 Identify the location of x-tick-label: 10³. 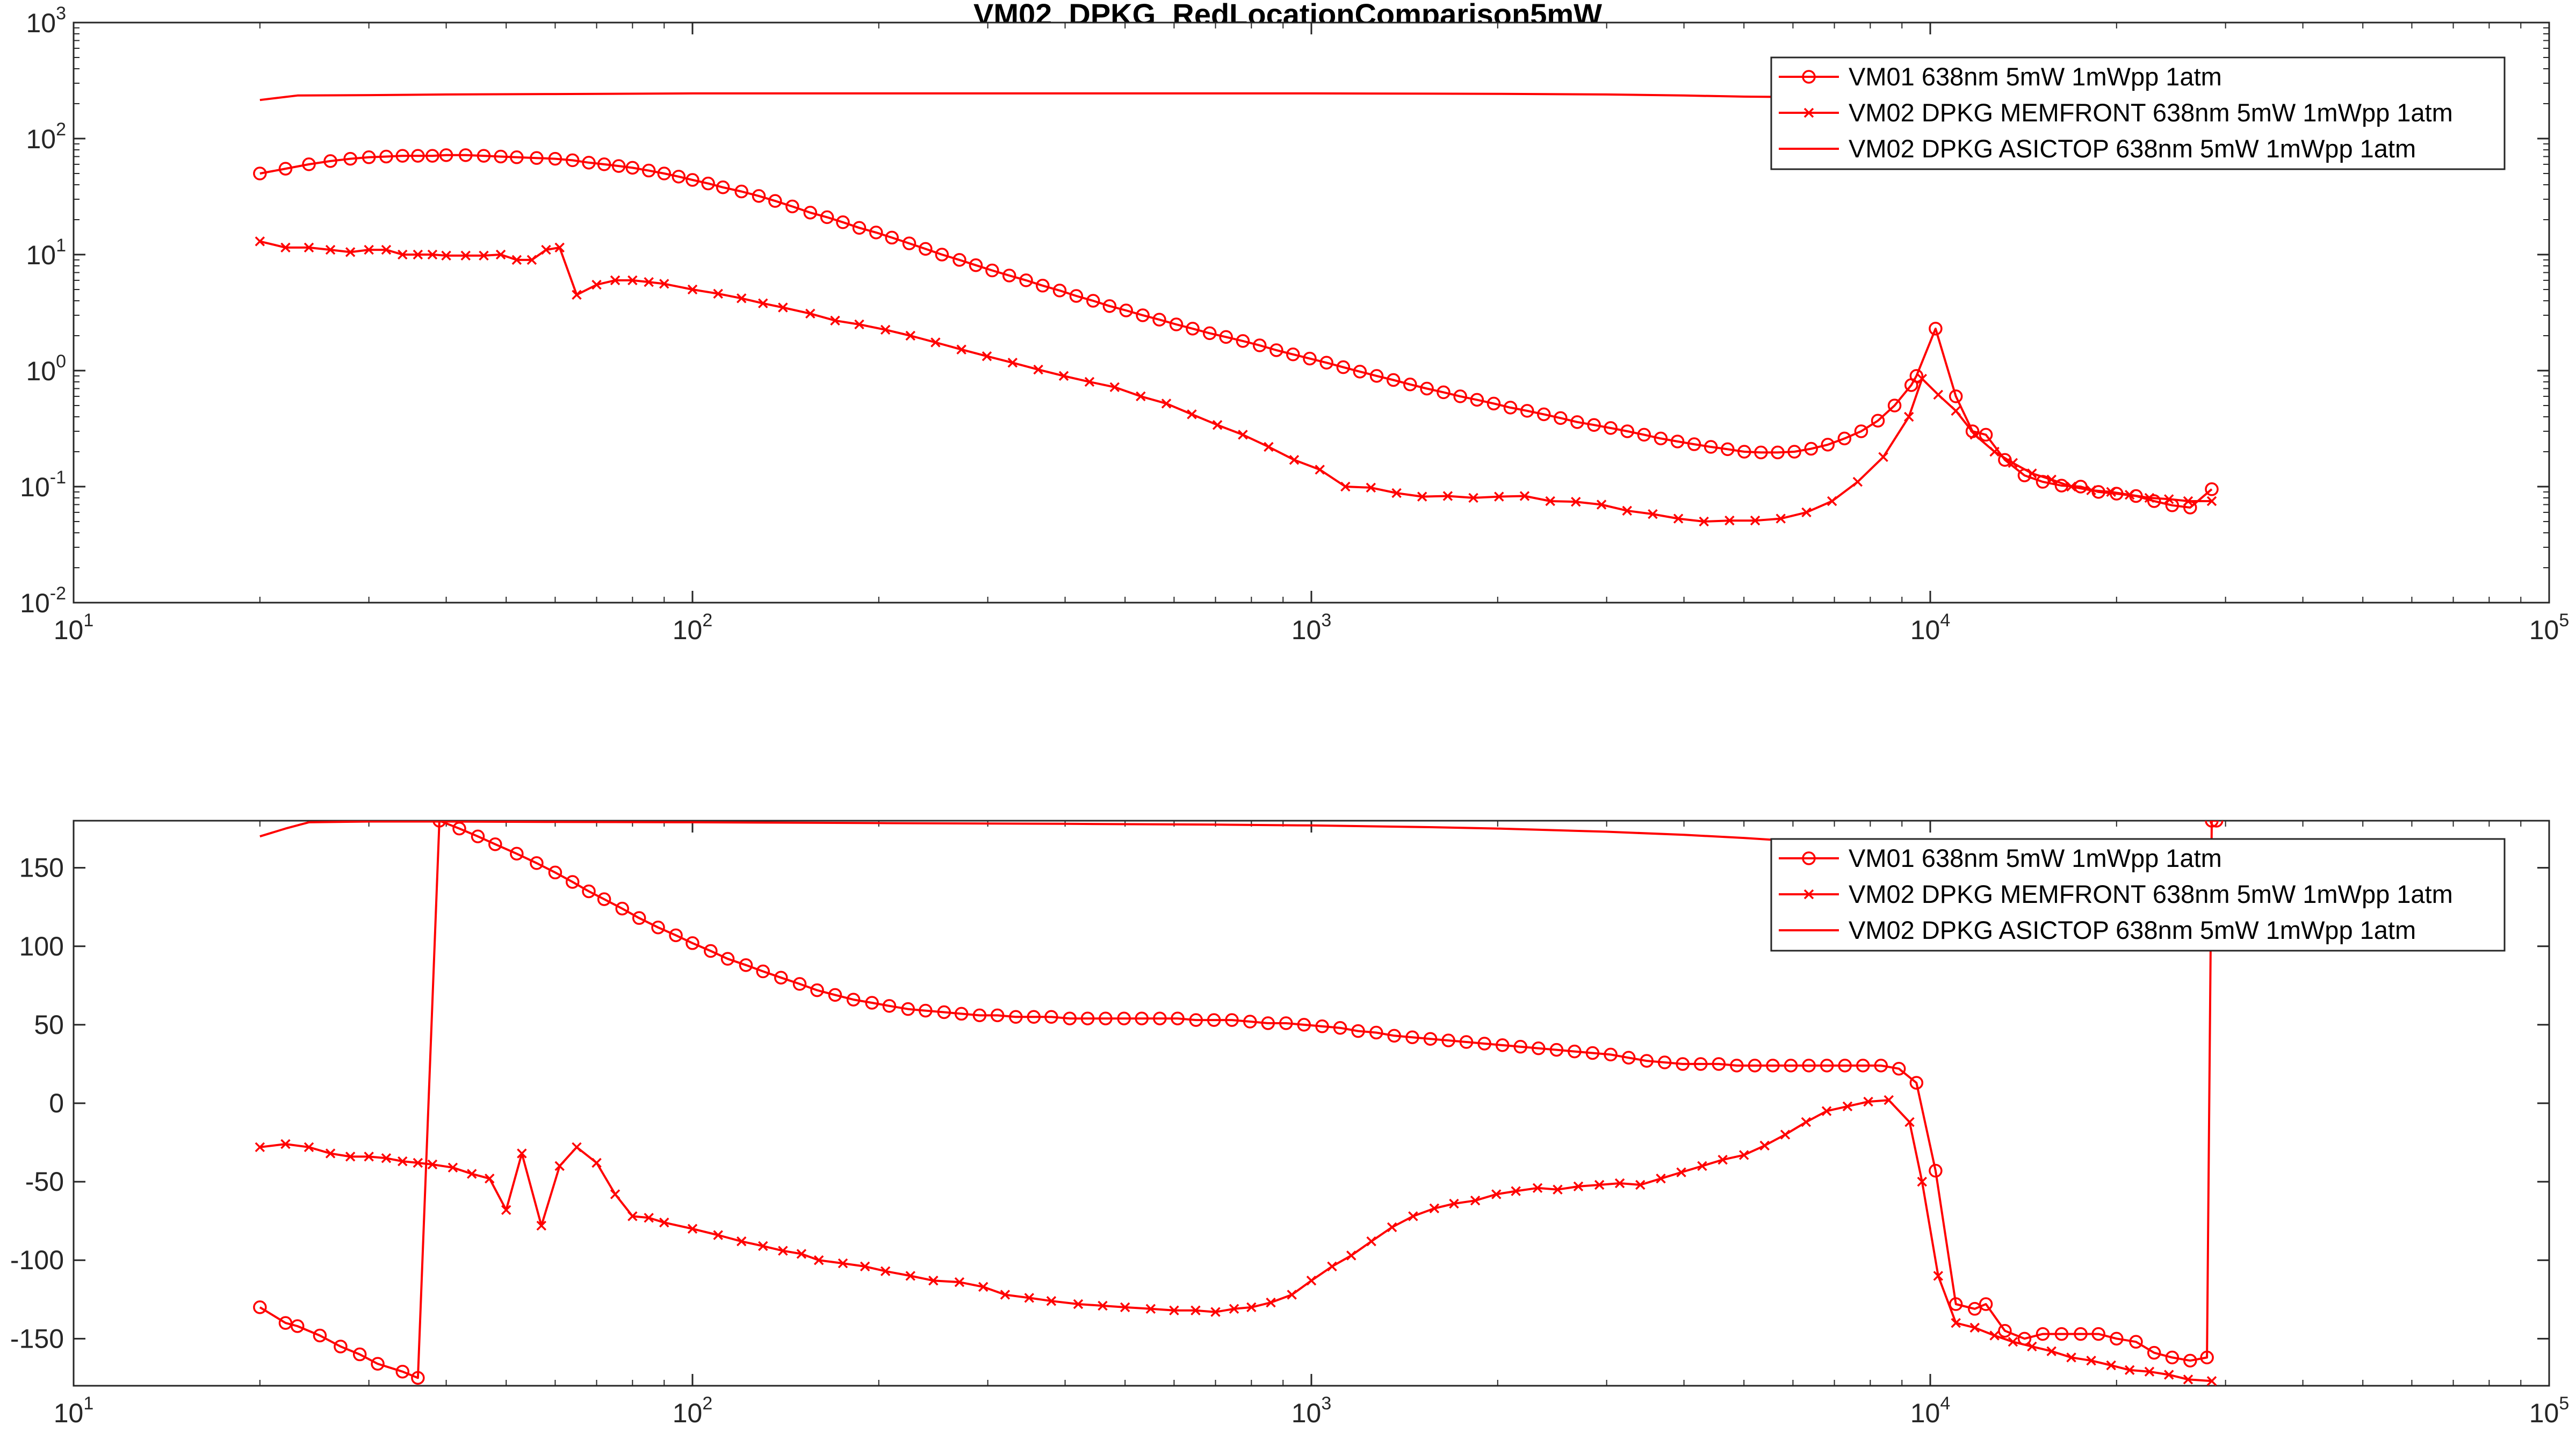
(1312, 1410).